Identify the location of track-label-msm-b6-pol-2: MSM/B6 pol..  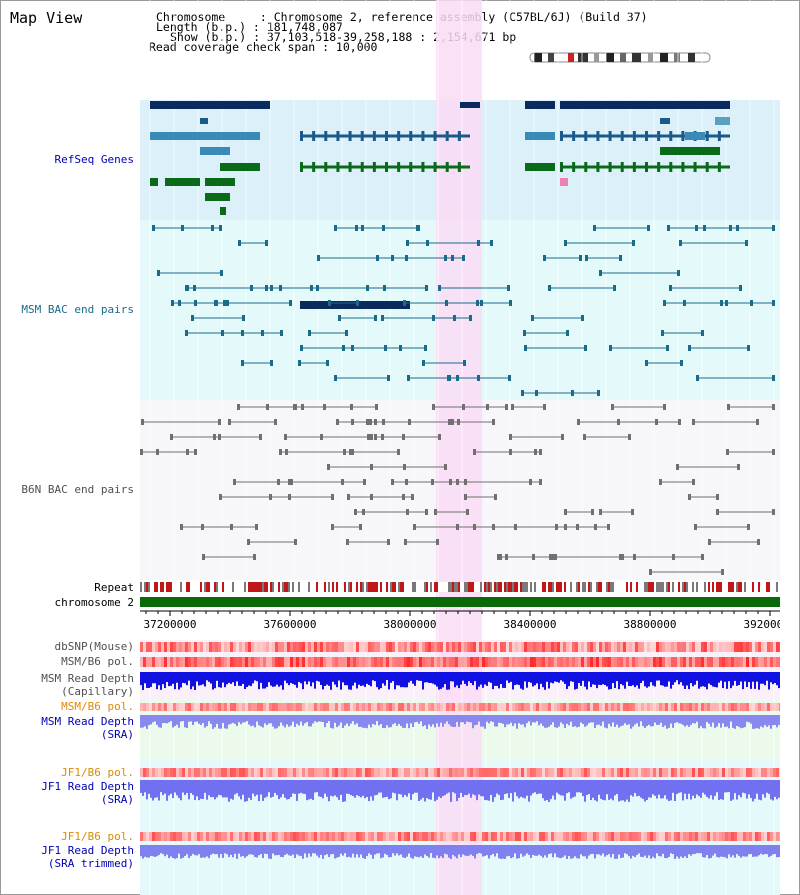
(97, 706).